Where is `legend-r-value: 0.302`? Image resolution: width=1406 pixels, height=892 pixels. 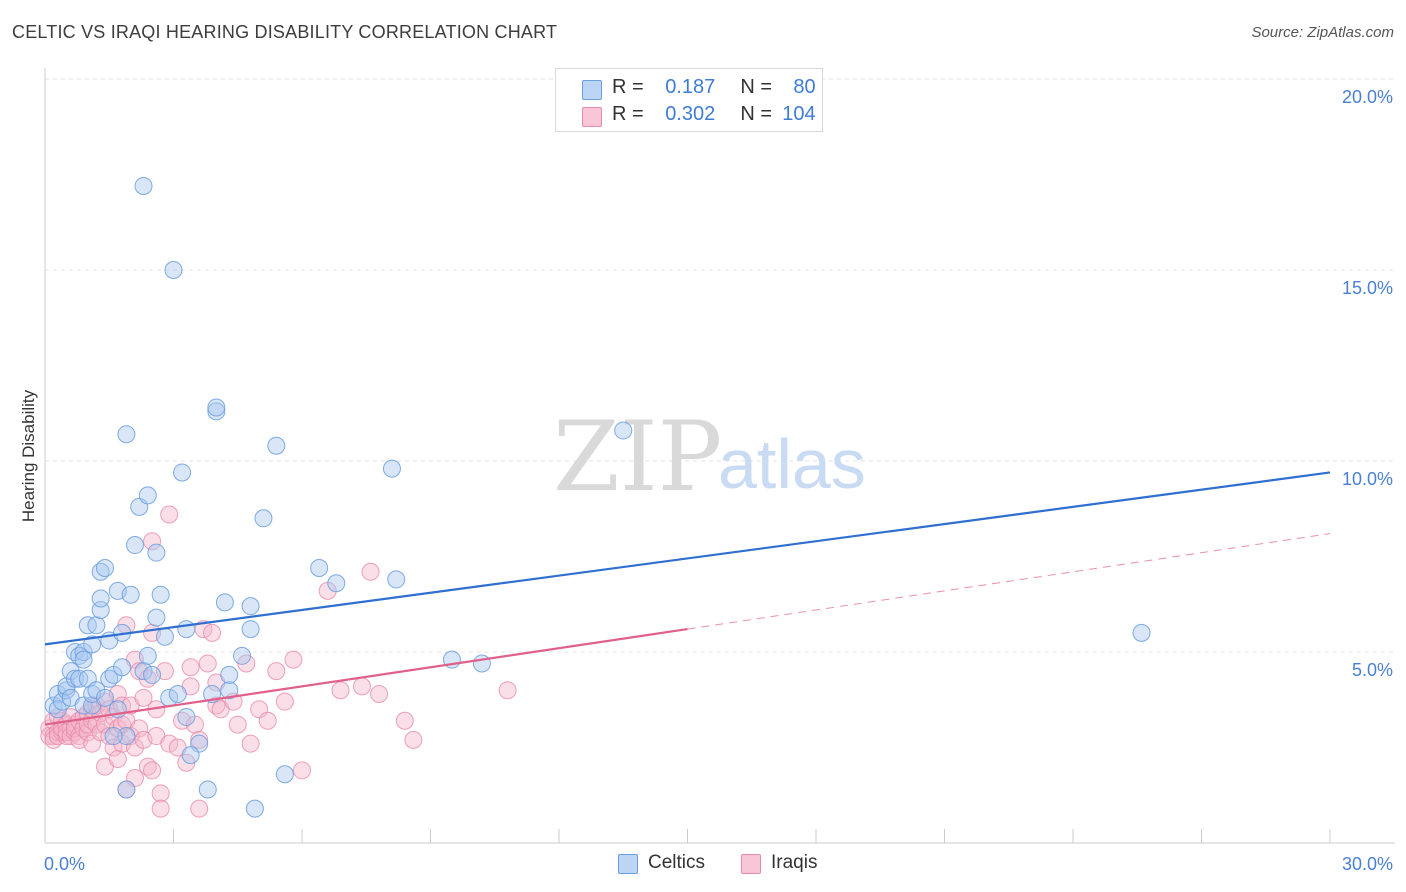 legend-r-value: 0.302 is located at coordinates (690, 114).